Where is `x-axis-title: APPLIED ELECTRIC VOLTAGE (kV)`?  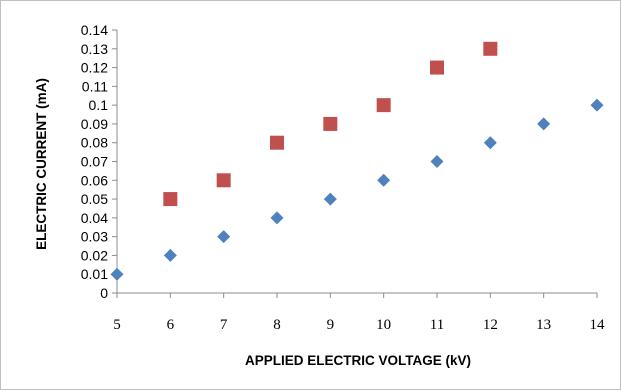 x-axis-title: APPLIED ELECTRIC VOLTAGE (kV) is located at coordinates (358, 360).